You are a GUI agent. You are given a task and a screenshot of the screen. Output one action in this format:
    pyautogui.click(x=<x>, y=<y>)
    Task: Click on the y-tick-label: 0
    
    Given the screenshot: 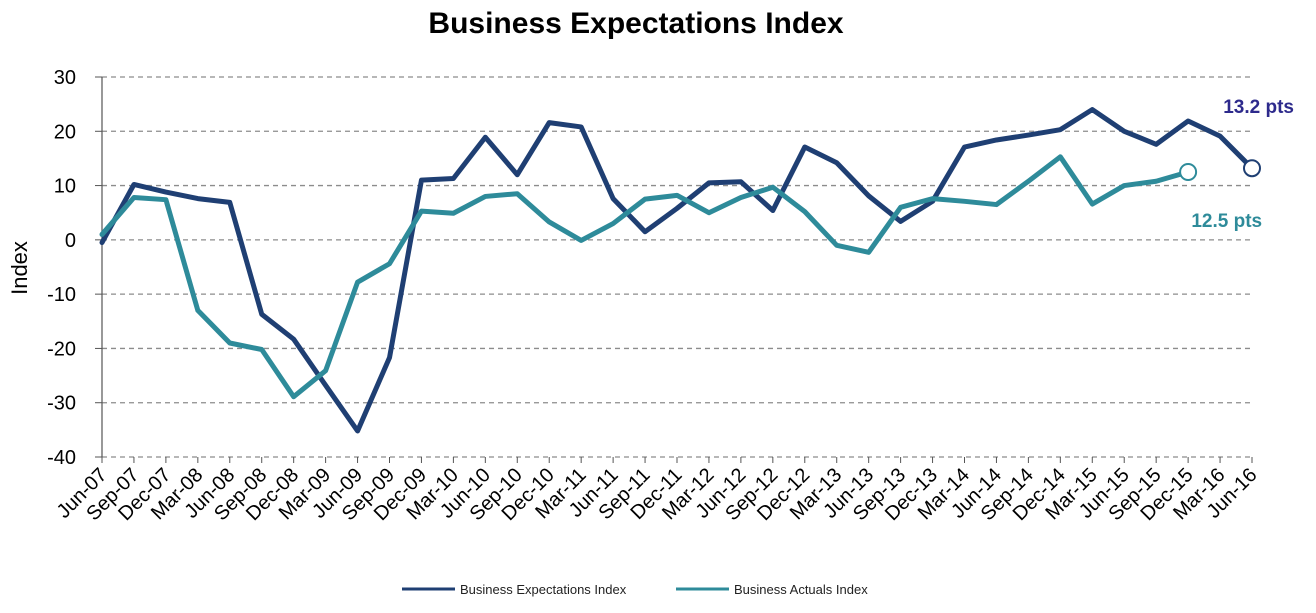 What is the action you would take?
    pyautogui.click(x=70, y=241)
    